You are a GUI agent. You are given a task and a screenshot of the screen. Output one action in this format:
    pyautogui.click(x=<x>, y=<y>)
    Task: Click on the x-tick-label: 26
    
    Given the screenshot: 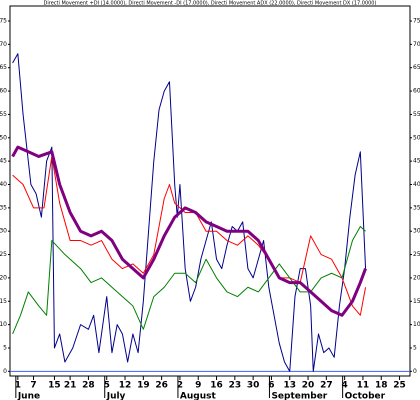 What is the action you would take?
    pyautogui.click(x=161, y=386)
    